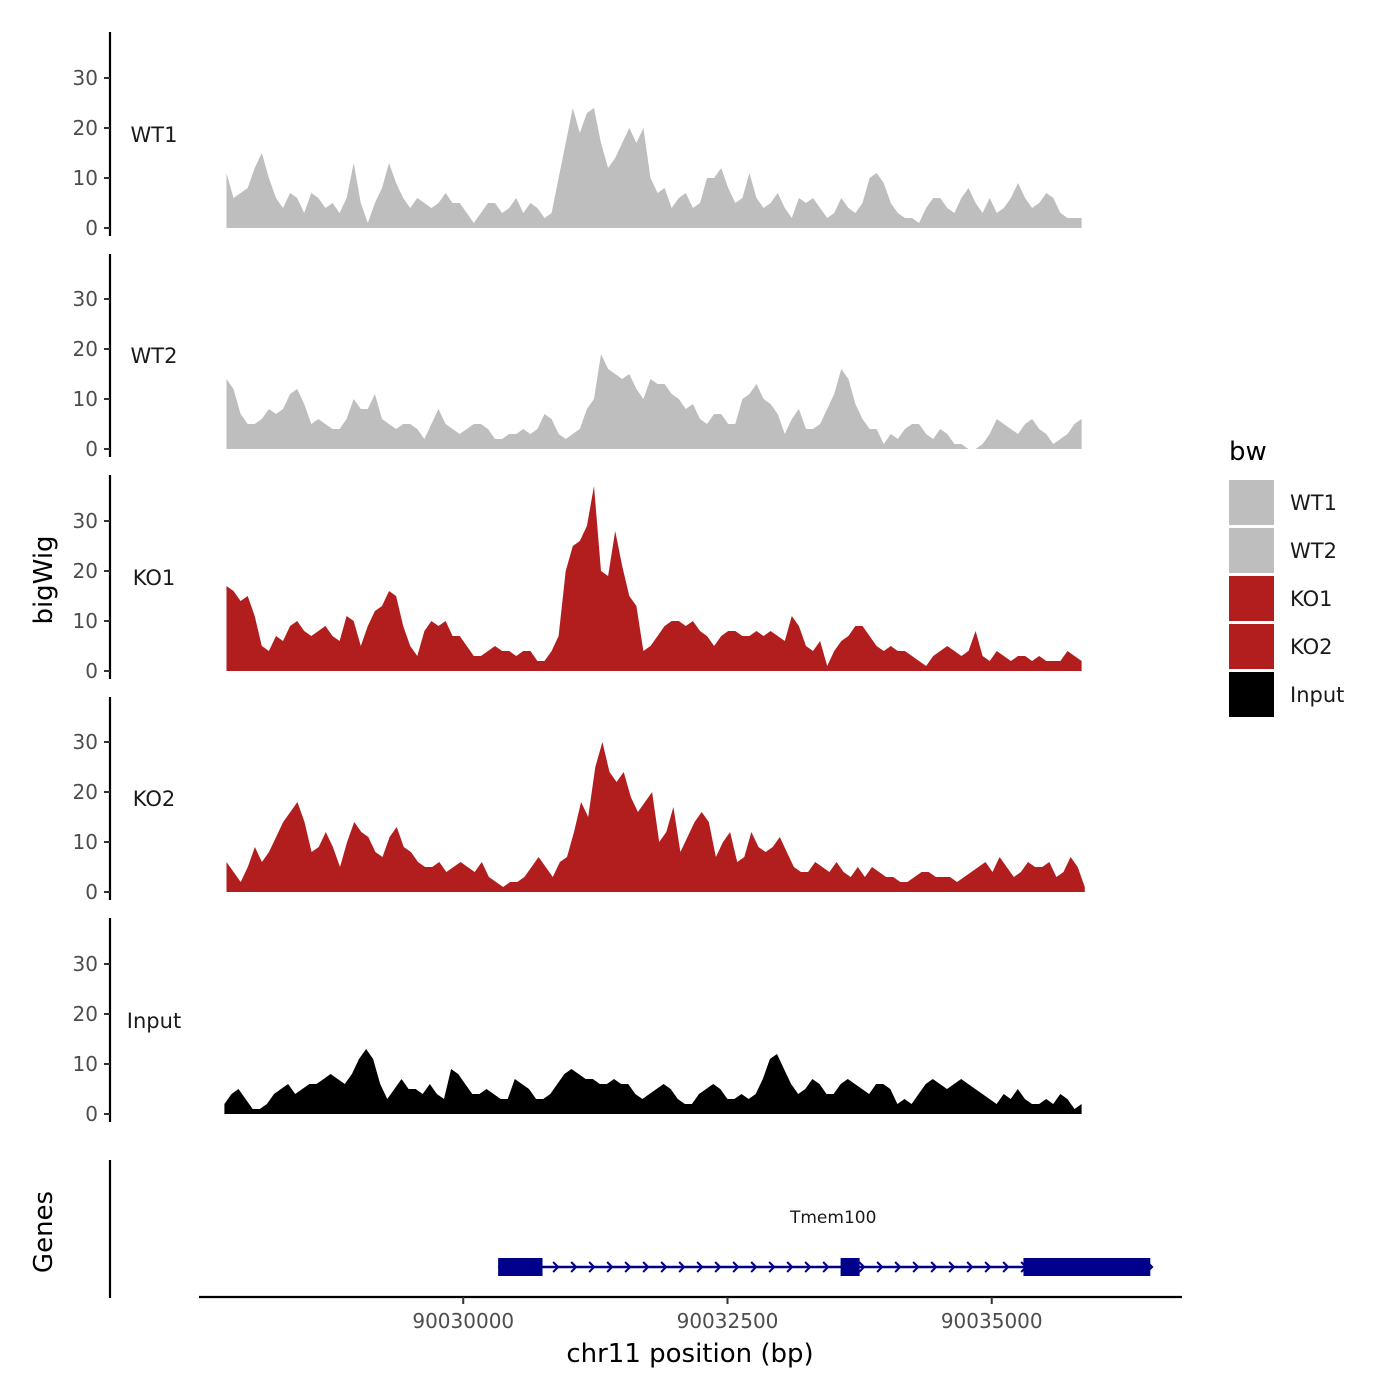 The image size is (1400, 1400). Describe the element at coordinates (44, 1232) in the screenshot. I see `genes-axis-title: Genes` at that location.